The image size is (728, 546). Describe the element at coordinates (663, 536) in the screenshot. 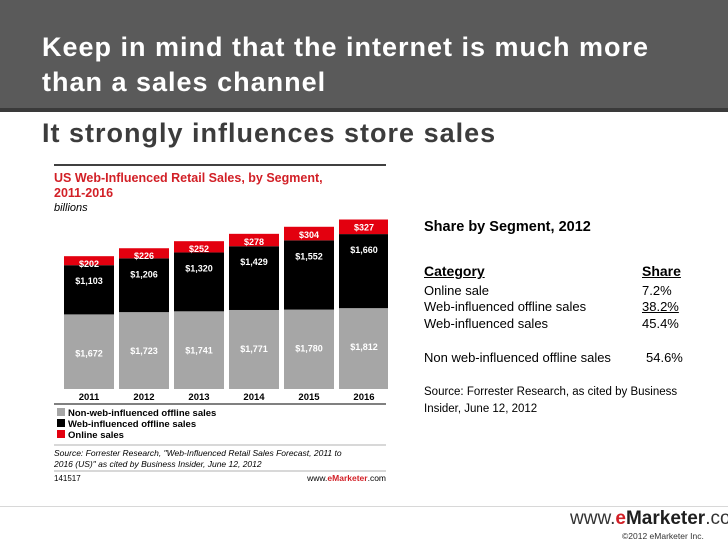

I see `copyright: ©2012 eMarketer Inc.` at that location.